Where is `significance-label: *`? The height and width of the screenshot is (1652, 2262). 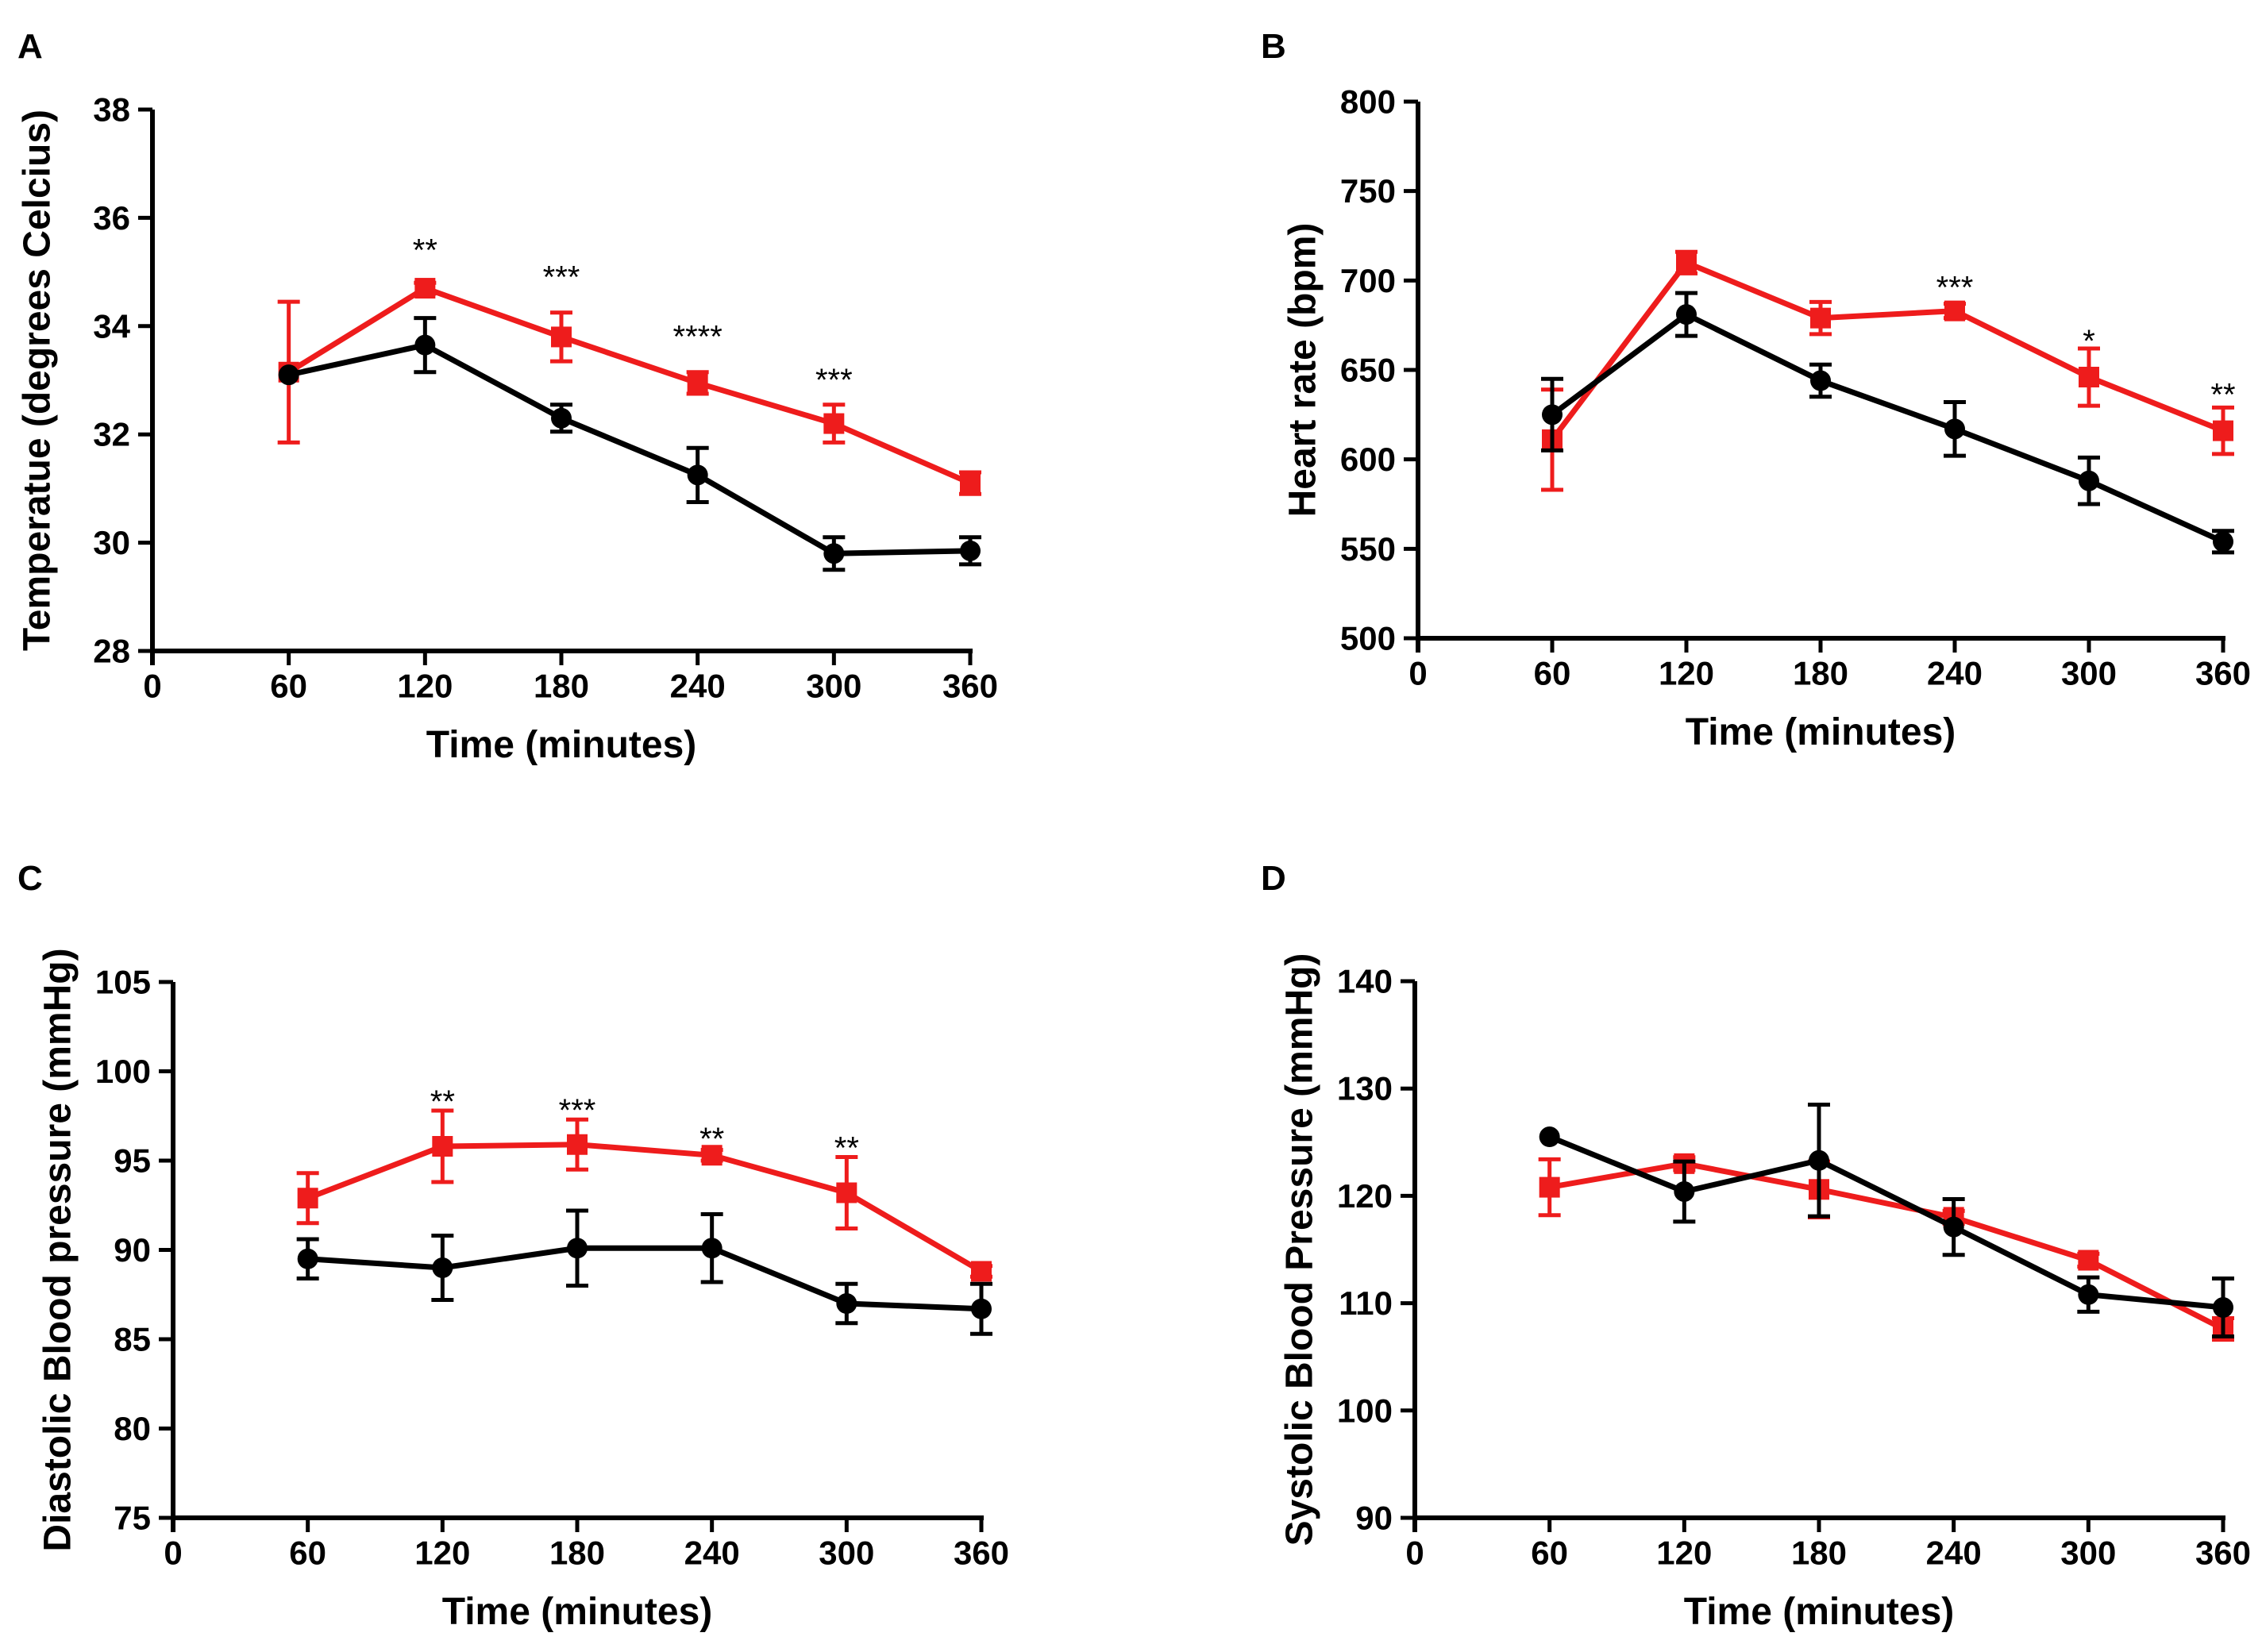
significance-label: * is located at coordinates (2089, 342).